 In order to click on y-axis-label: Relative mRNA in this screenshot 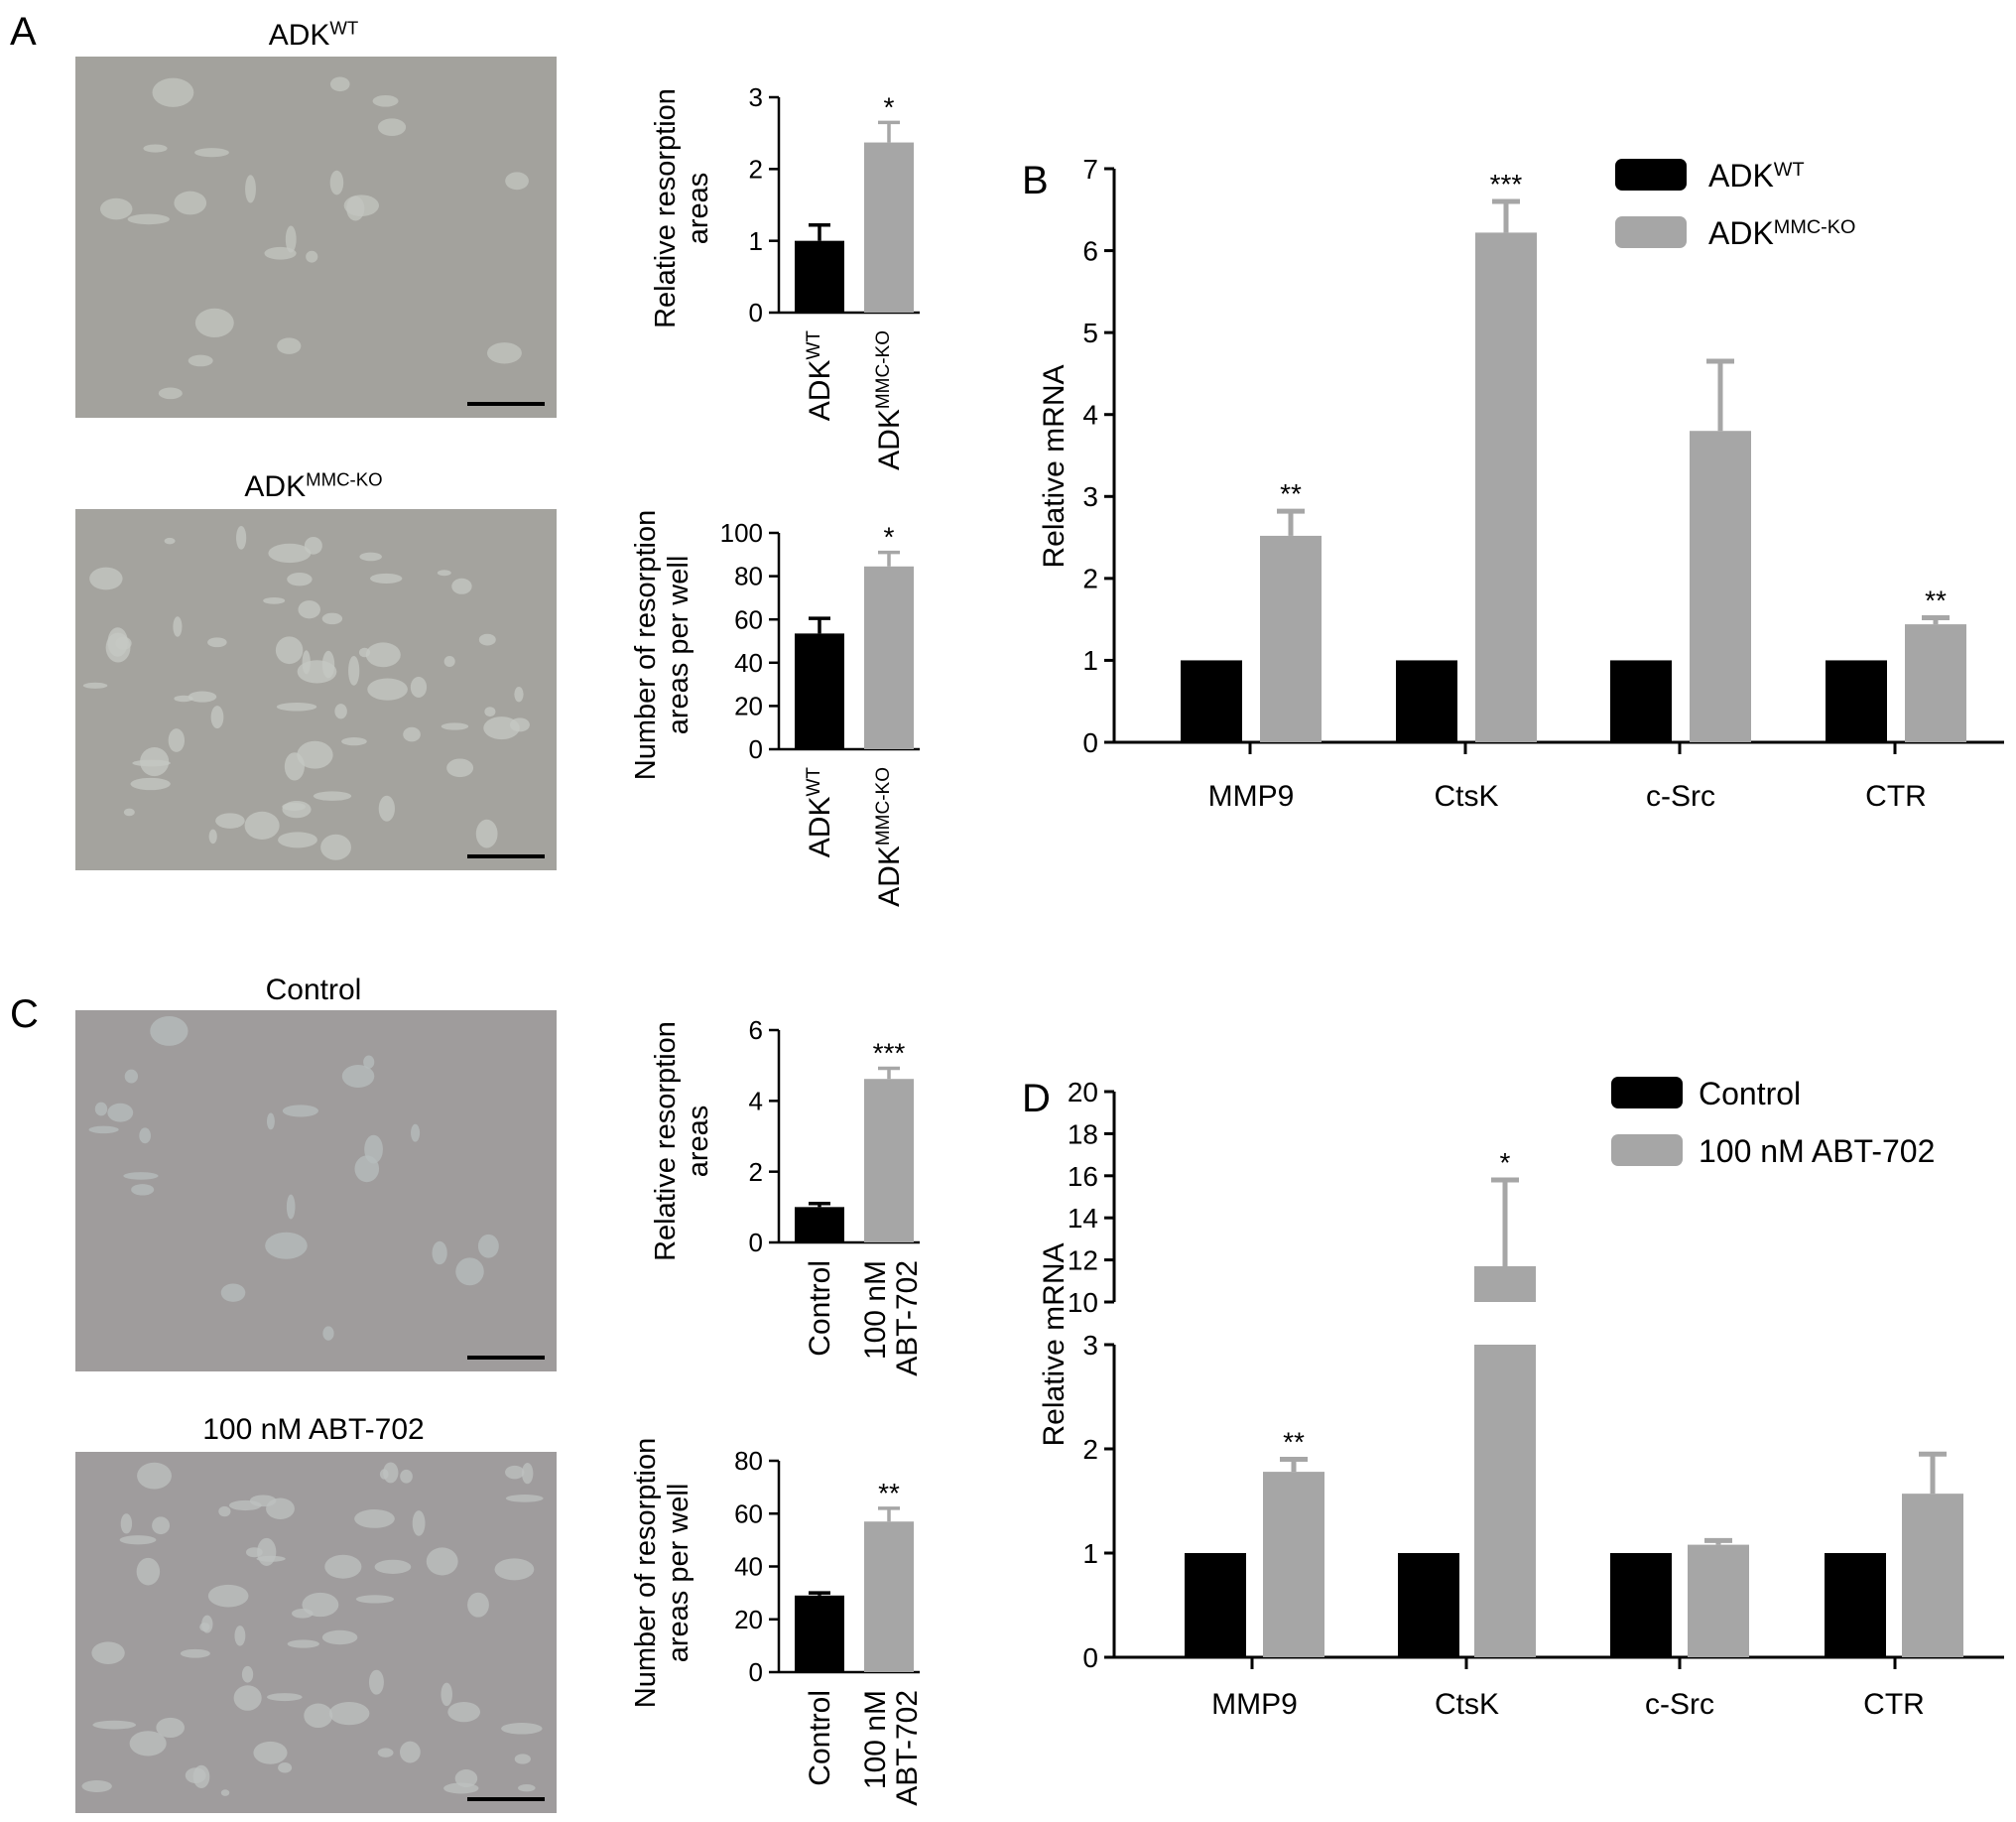, I will do `click(1054, 466)`.